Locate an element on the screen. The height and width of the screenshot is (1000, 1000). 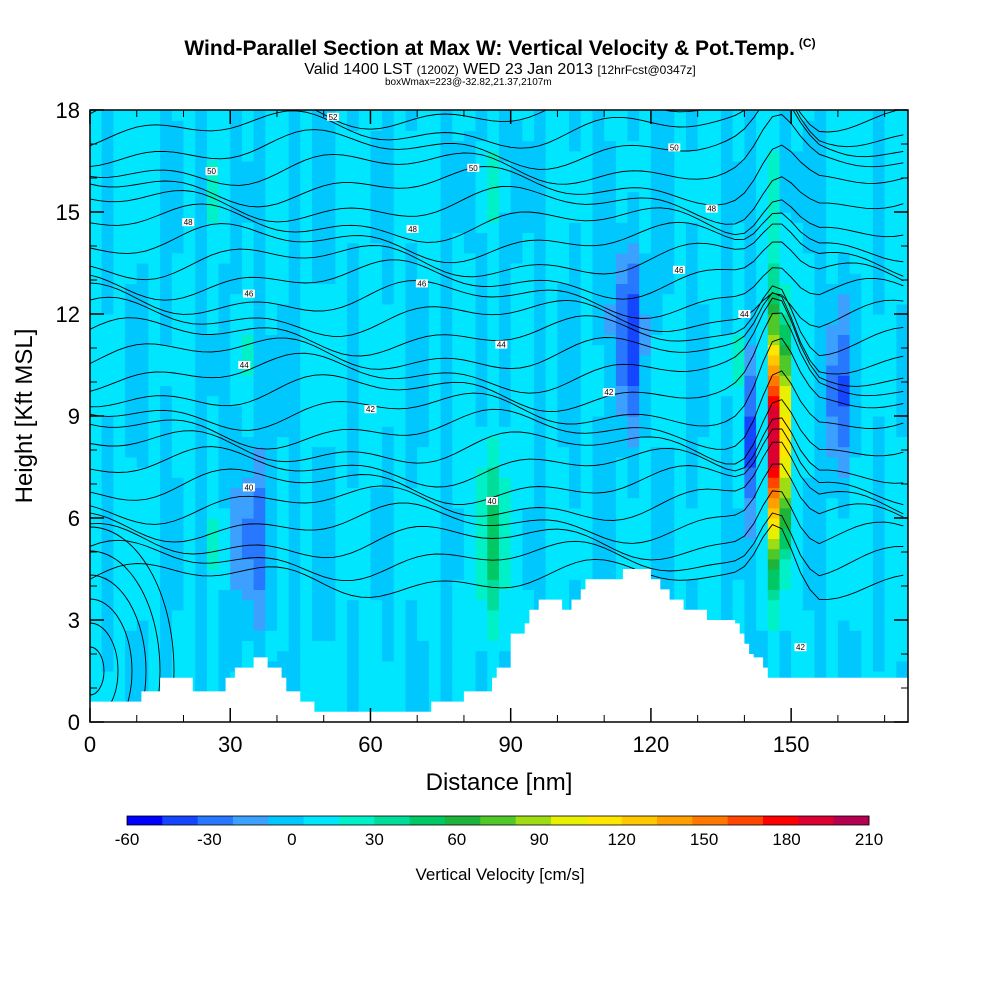
colorbar-tick-label: -30 is located at coordinates (209, 839).